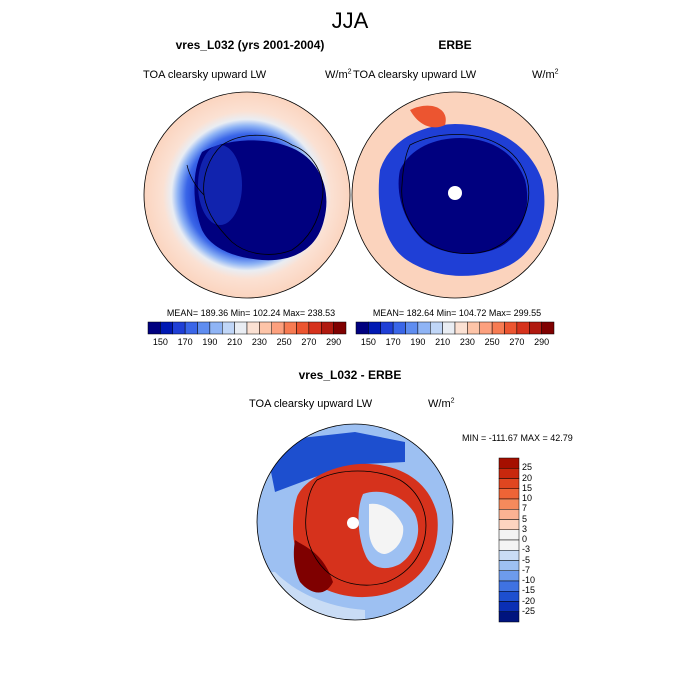 Image resolution: width=700 pixels, height=700 pixels. I want to click on colorbar-tick-label: 10, so click(527, 498).